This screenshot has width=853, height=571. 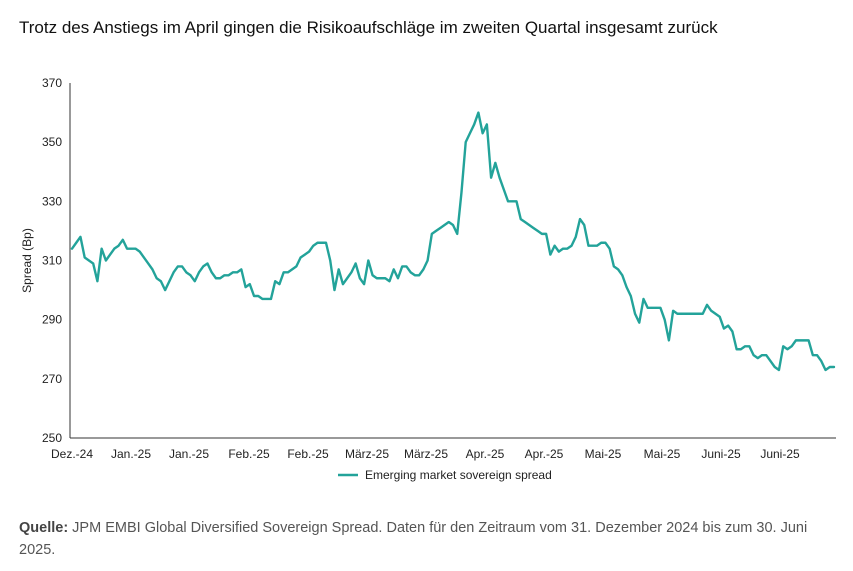 I want to click on y-axis-ticks: 250 270 290 310 330 350 370, so click(x=52, y=260).